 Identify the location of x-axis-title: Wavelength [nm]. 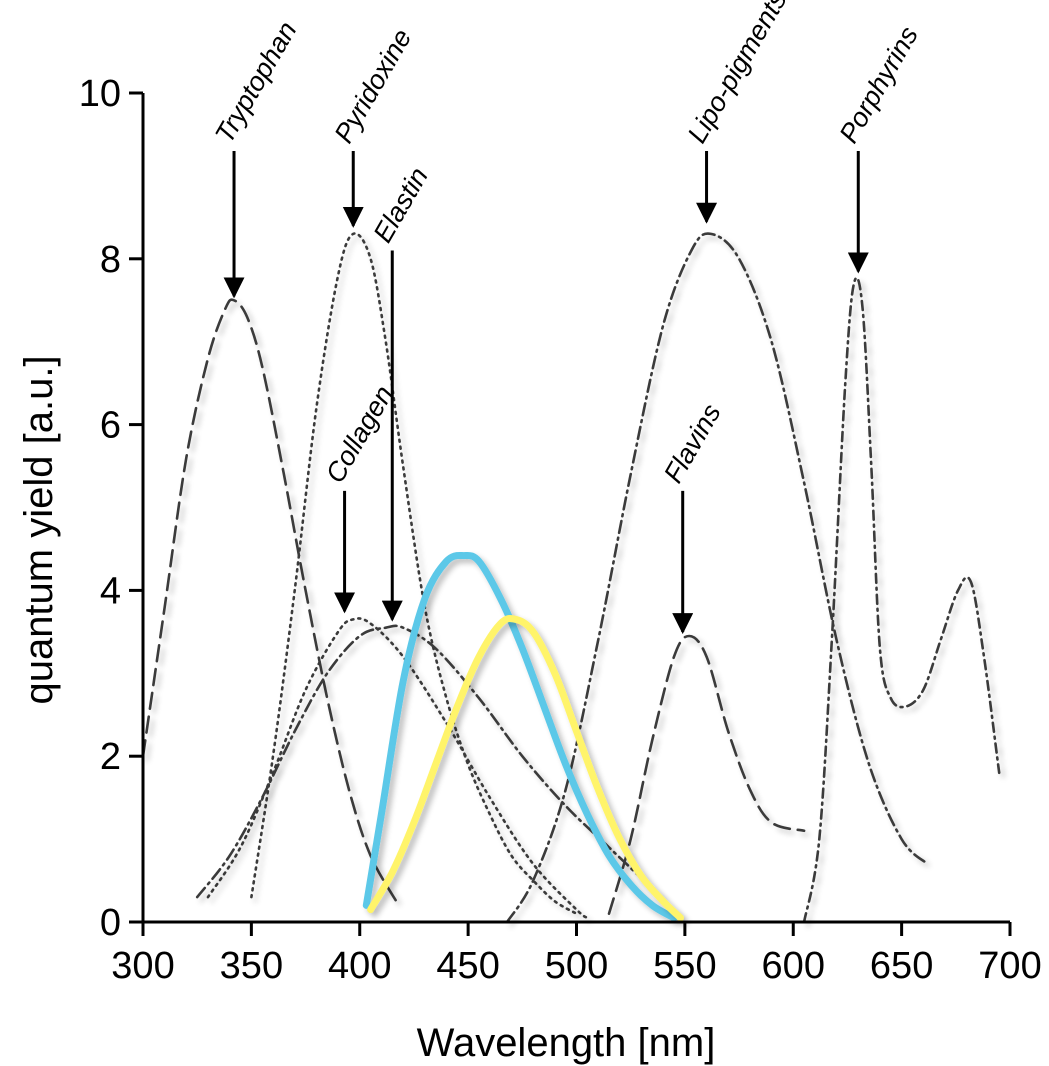
(566, 1043).